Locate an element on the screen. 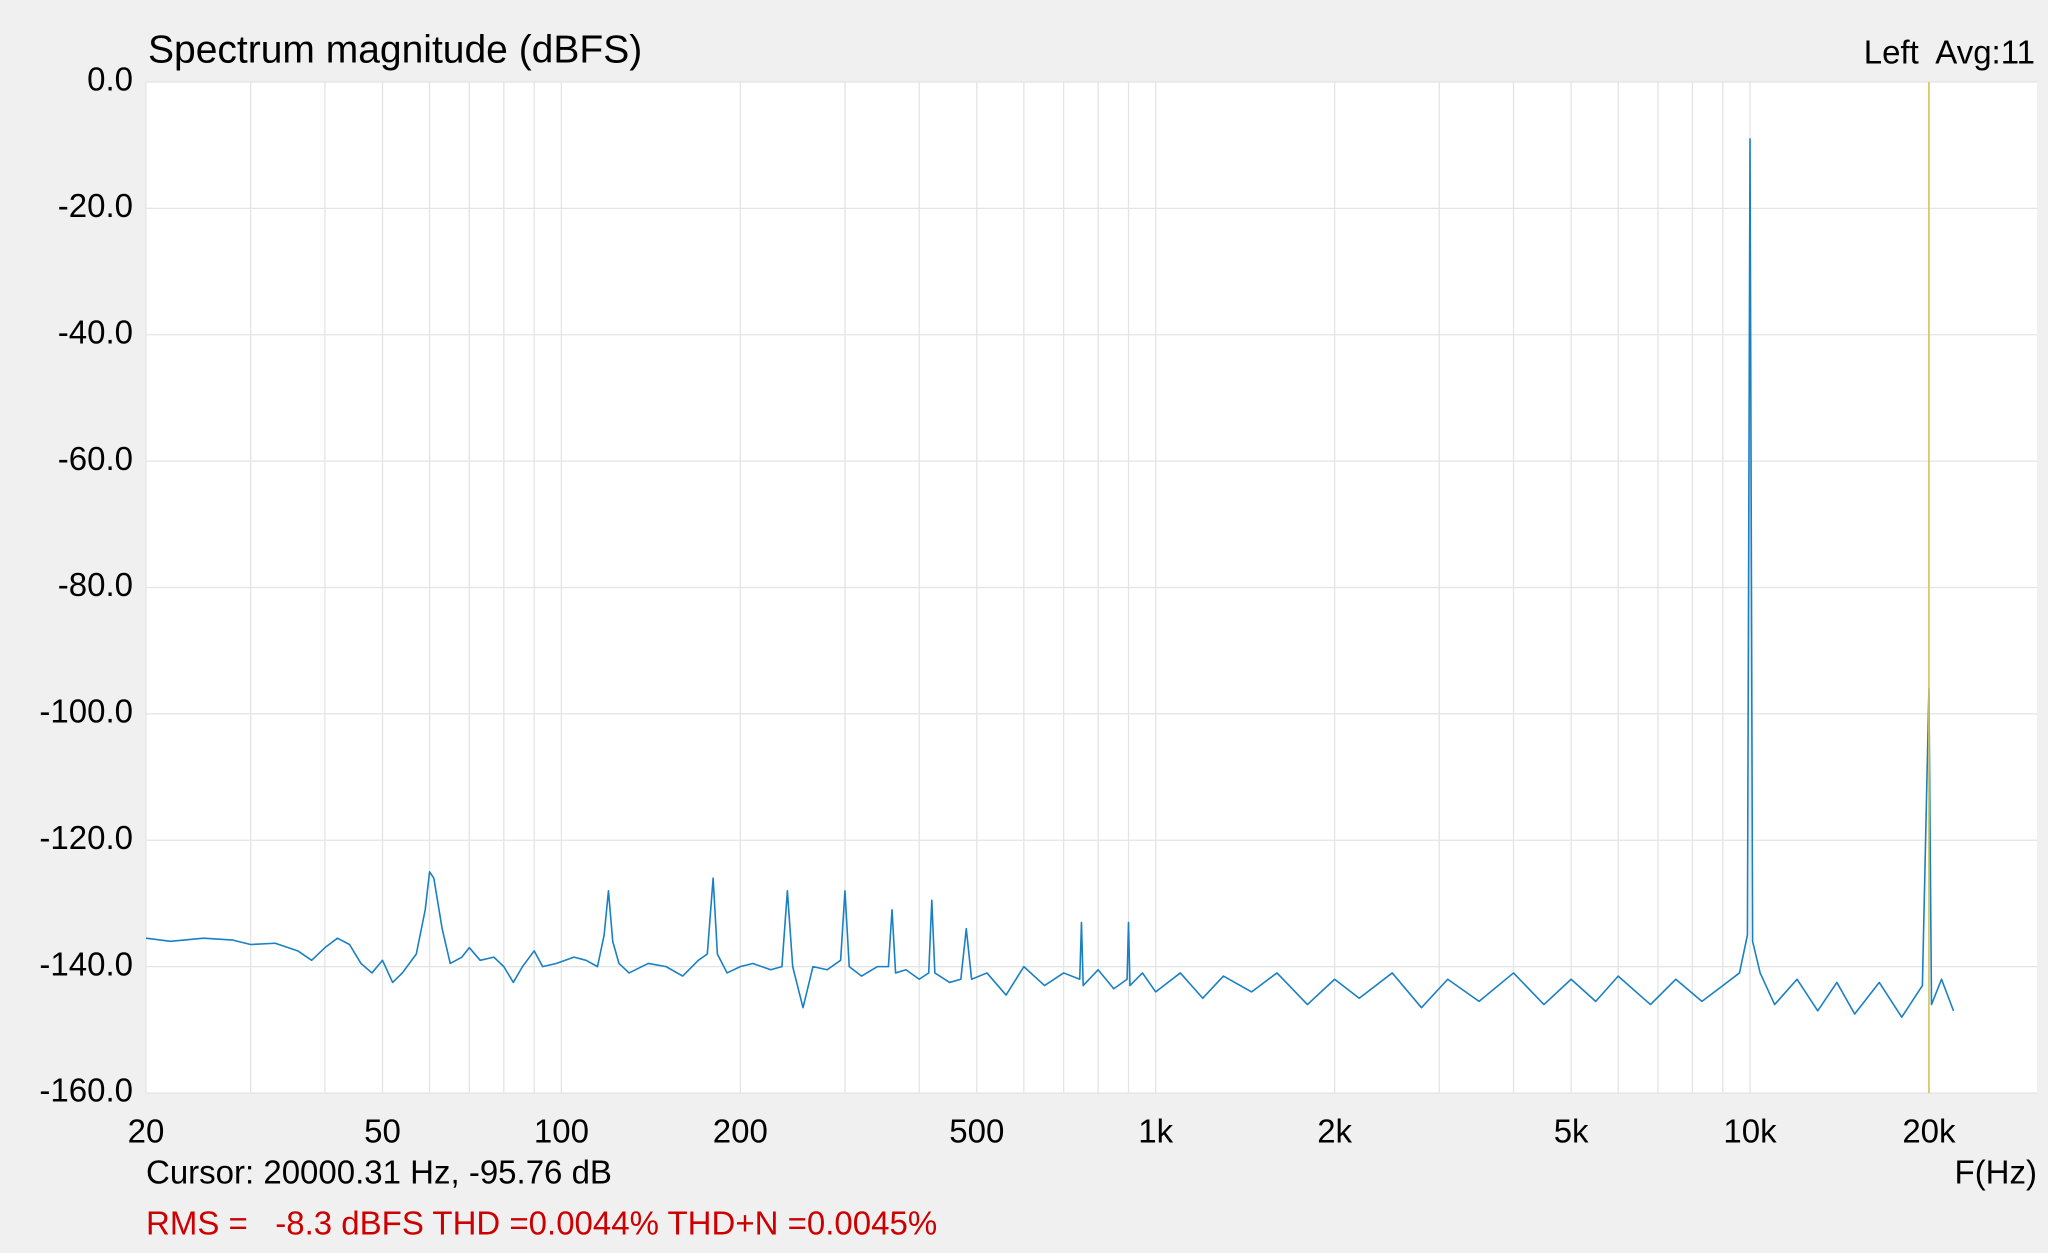 The height and width of the screenshot is (1253, 2048). y-tick-label: -80.0 is located at coordinates (95, 584).